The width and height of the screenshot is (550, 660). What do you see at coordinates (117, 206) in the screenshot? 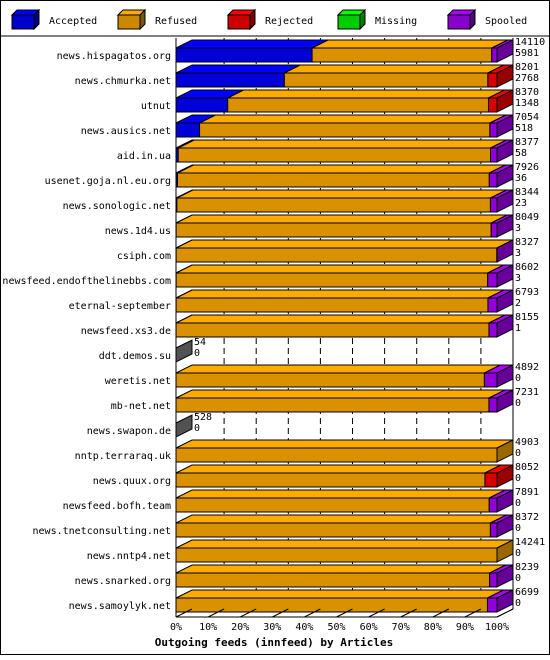
I see `category-label: news.sonologic.net` at bounding box center [117, 206].